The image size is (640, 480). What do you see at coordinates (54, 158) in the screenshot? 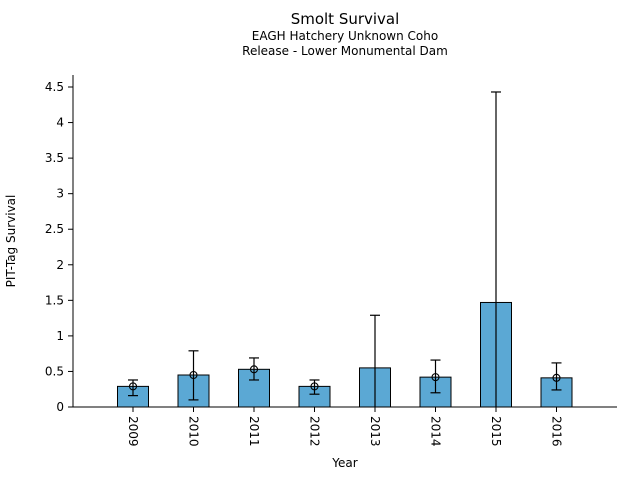
I see `y-tick-label-3.5: 3.5` at bounding box center [54, 158].